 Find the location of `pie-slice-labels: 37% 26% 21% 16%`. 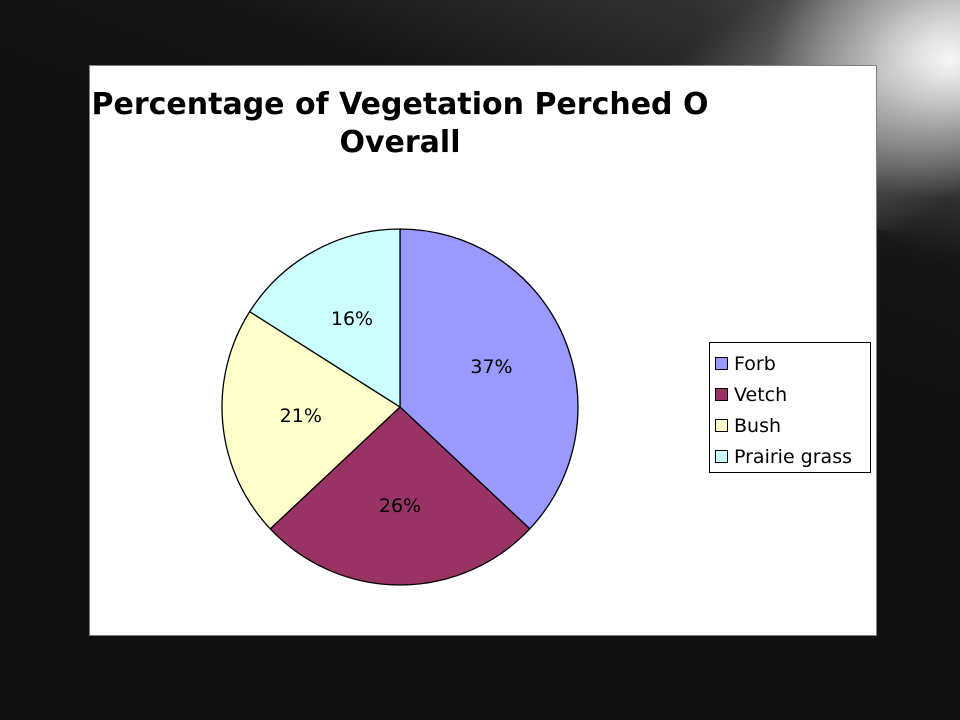

pie-slice-labels: 37% 26% 21% 16% is located at coordinates (396, 412).